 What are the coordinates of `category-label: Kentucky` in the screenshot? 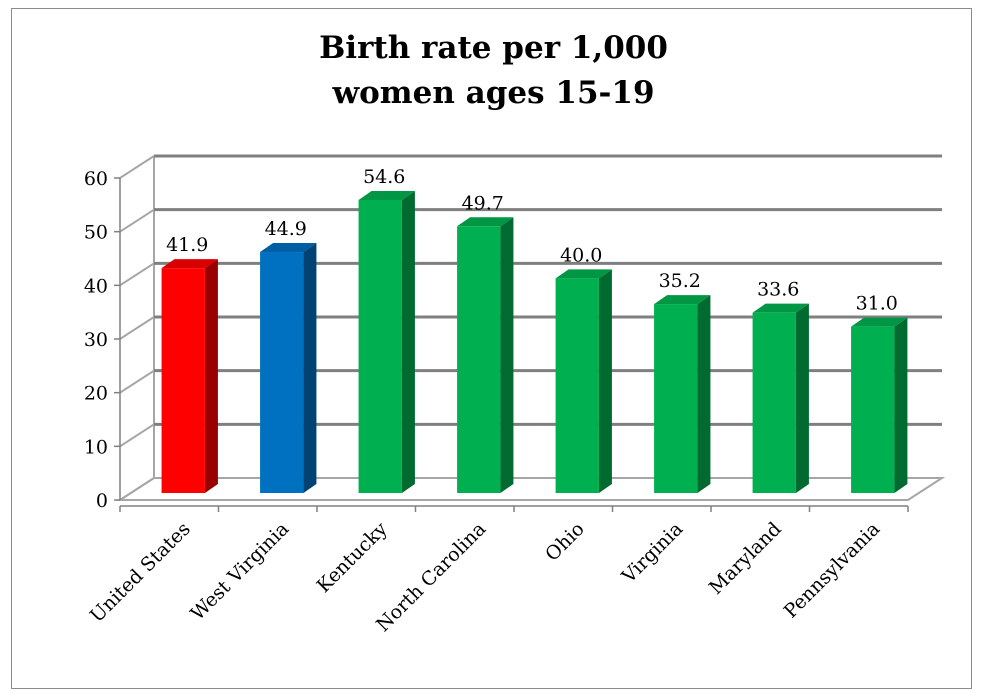 It's located at (352, 557).